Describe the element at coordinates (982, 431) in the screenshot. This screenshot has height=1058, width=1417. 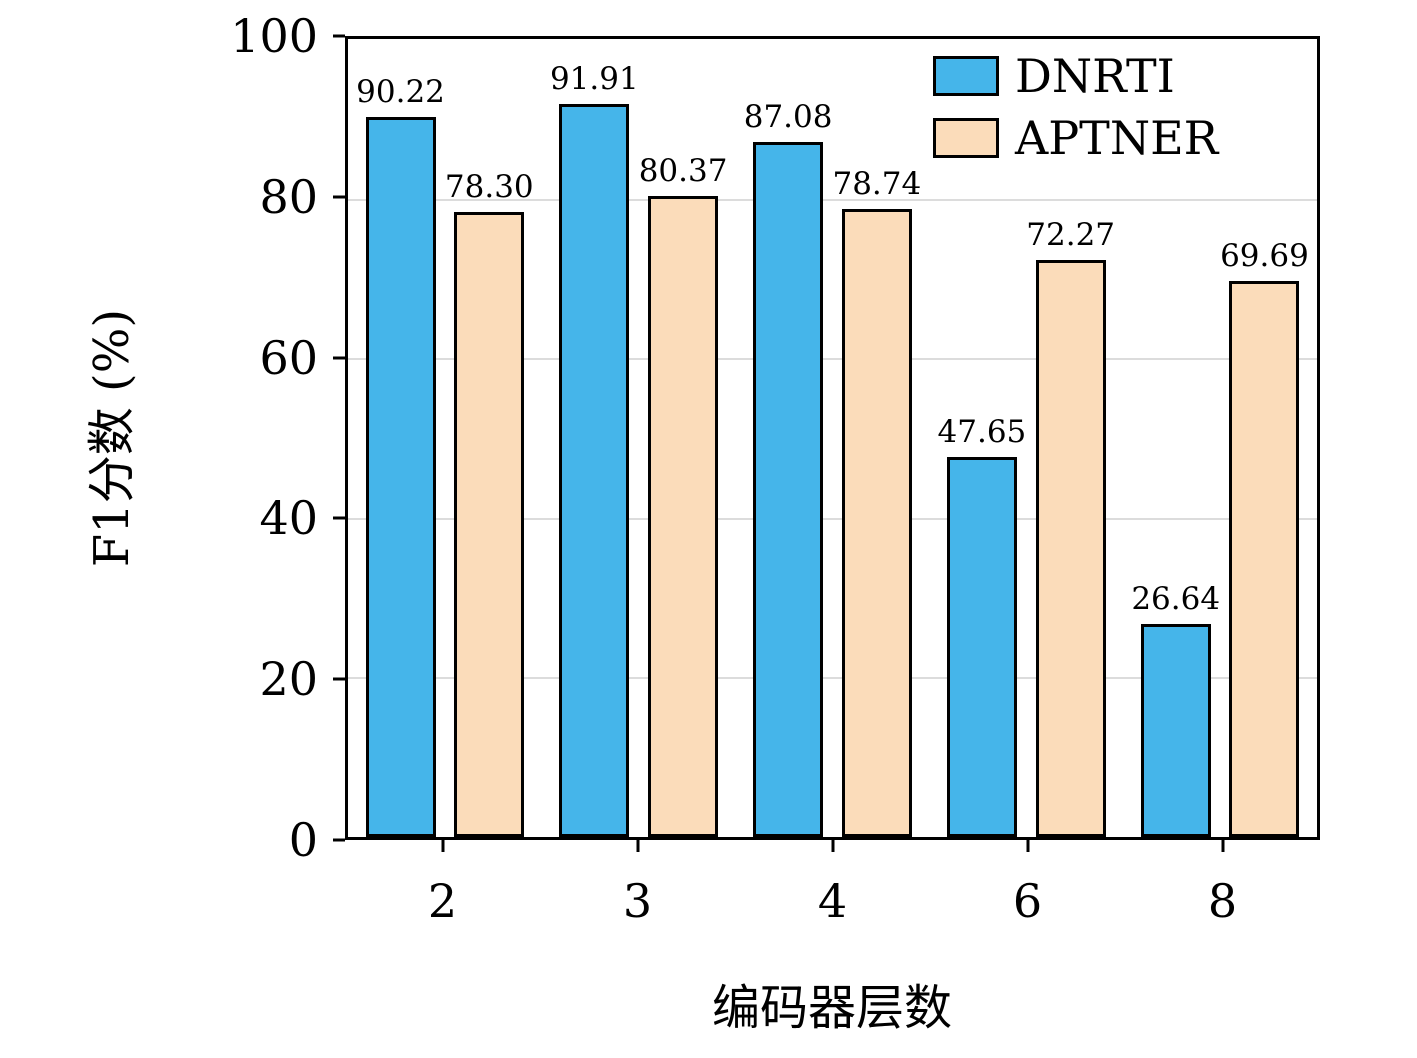
I see `value-label-dnrti-6: 47.65` at that location.